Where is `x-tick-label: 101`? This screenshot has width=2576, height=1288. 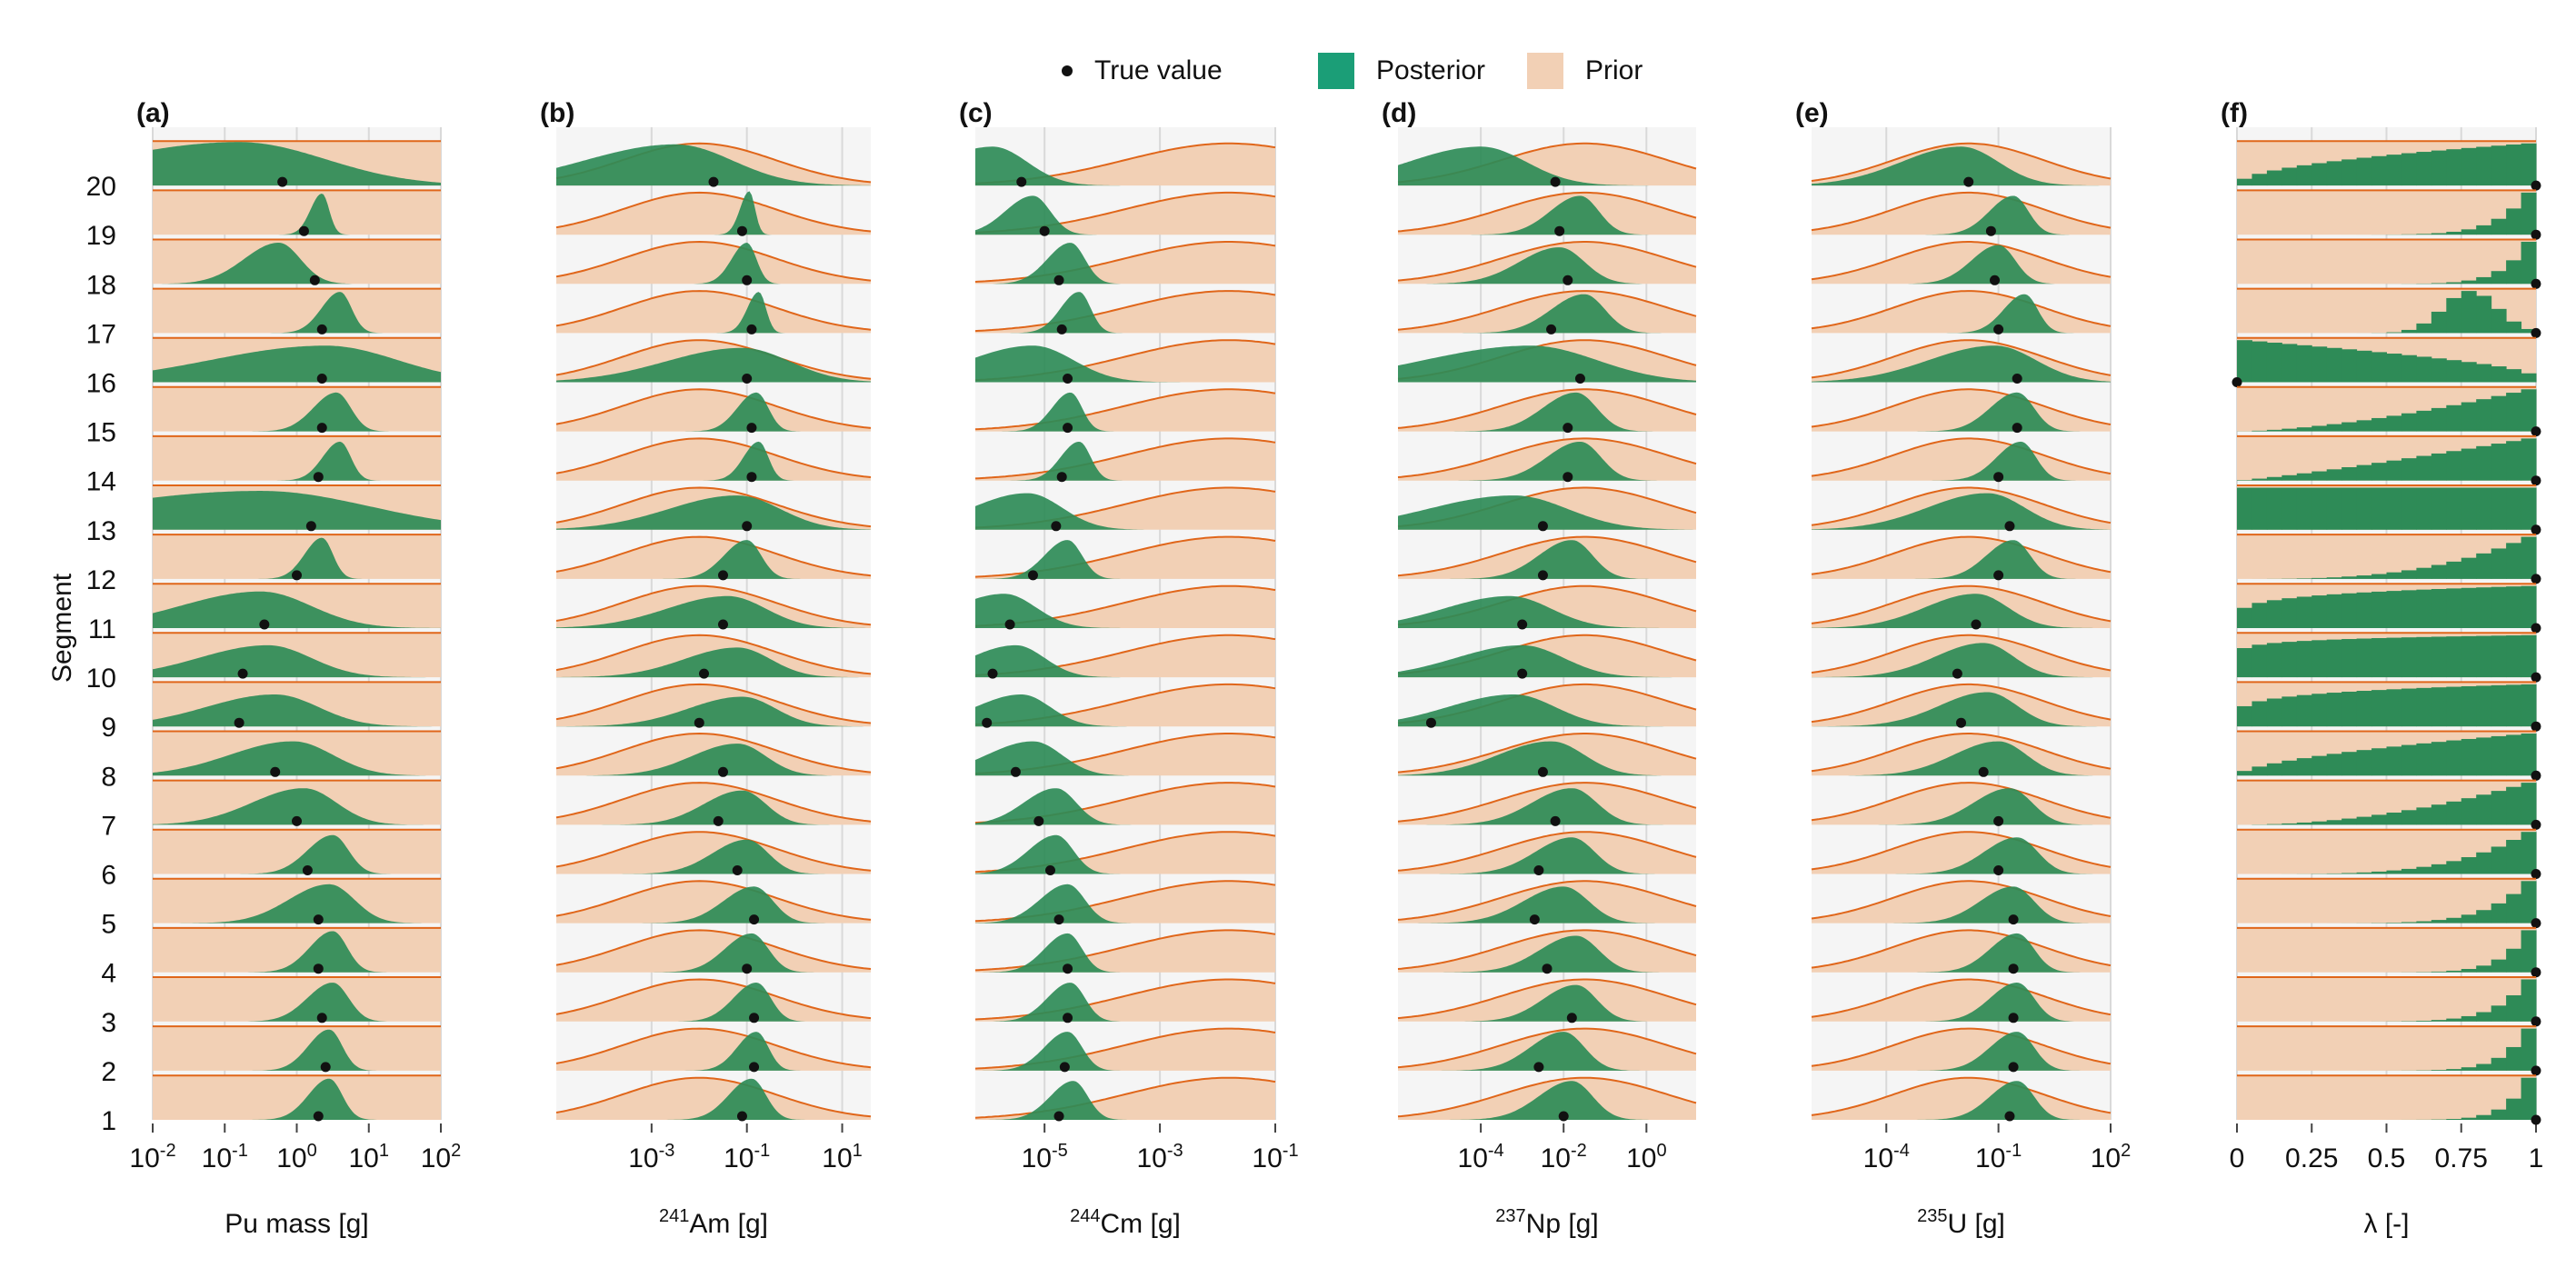
x-tick-label: 101 is located at coordinates (842, 1157).